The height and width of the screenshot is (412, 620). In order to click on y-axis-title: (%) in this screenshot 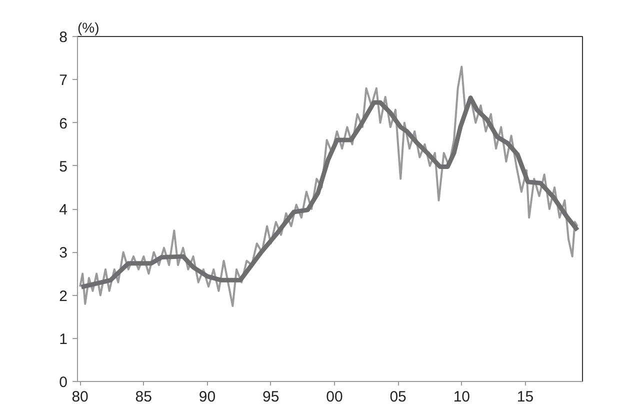, I will do `click(89, 28)`.